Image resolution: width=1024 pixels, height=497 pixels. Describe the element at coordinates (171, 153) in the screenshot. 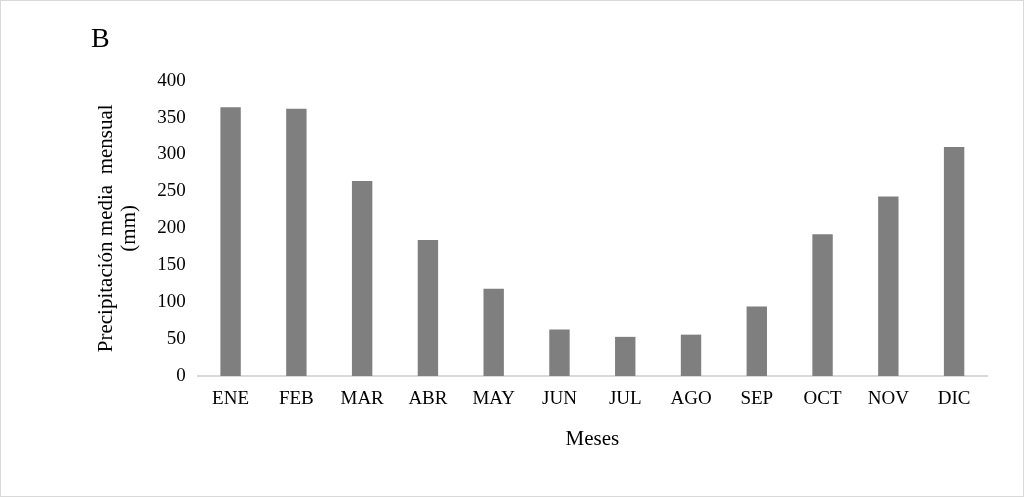

I see `y-tick-label: 300` at that location.